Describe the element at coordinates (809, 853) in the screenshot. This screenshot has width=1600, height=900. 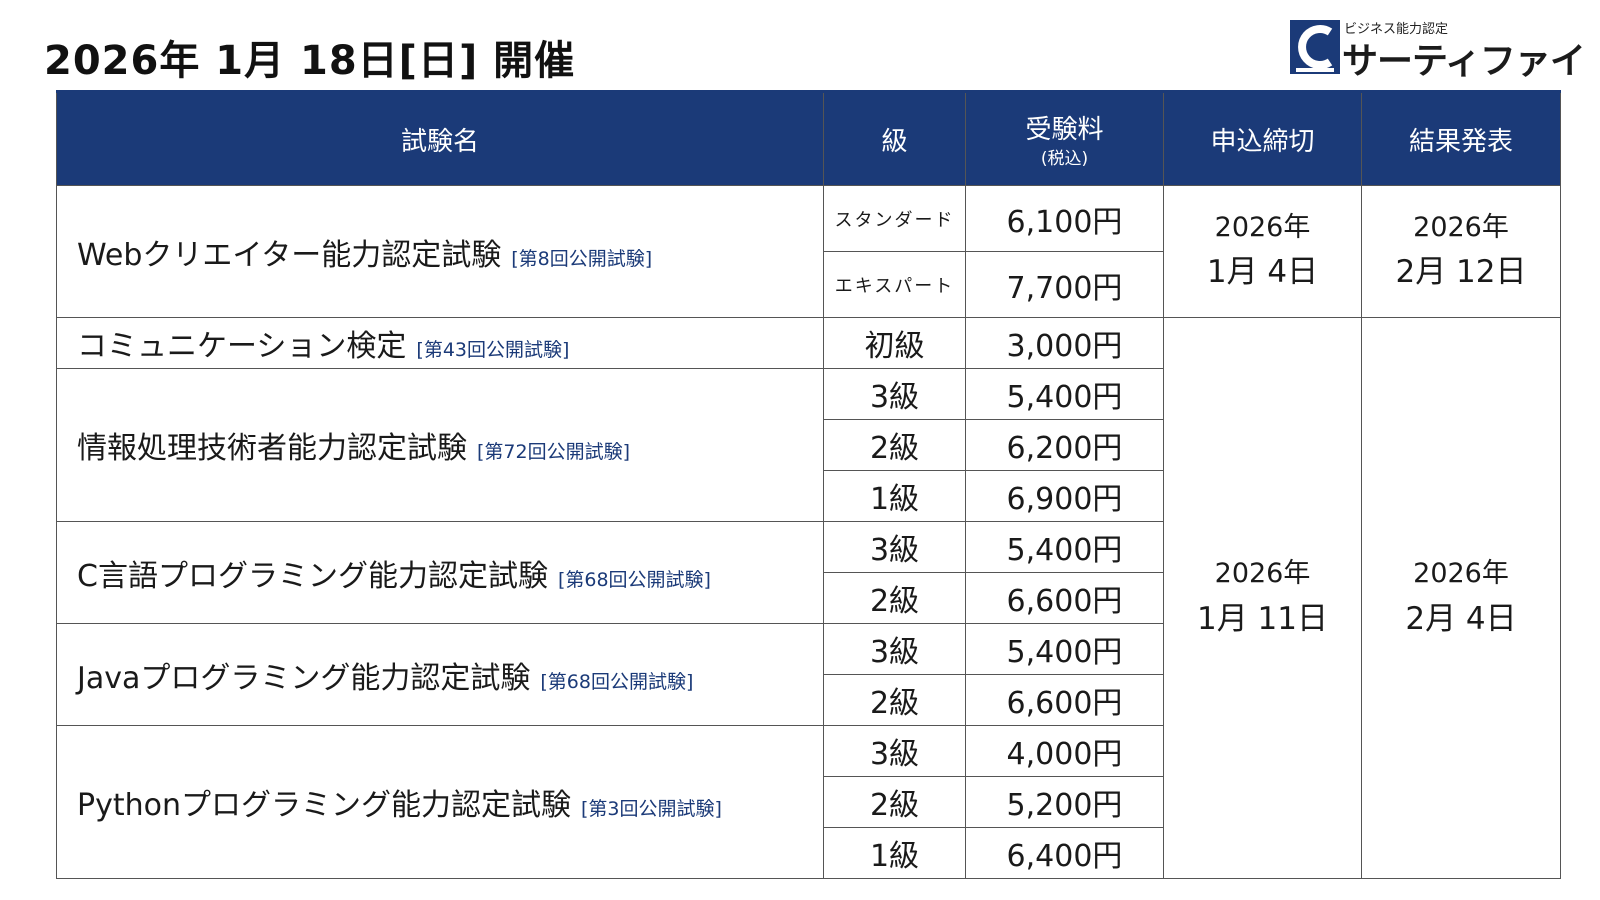
I see `table-row: 1級 6,400円` at that location.